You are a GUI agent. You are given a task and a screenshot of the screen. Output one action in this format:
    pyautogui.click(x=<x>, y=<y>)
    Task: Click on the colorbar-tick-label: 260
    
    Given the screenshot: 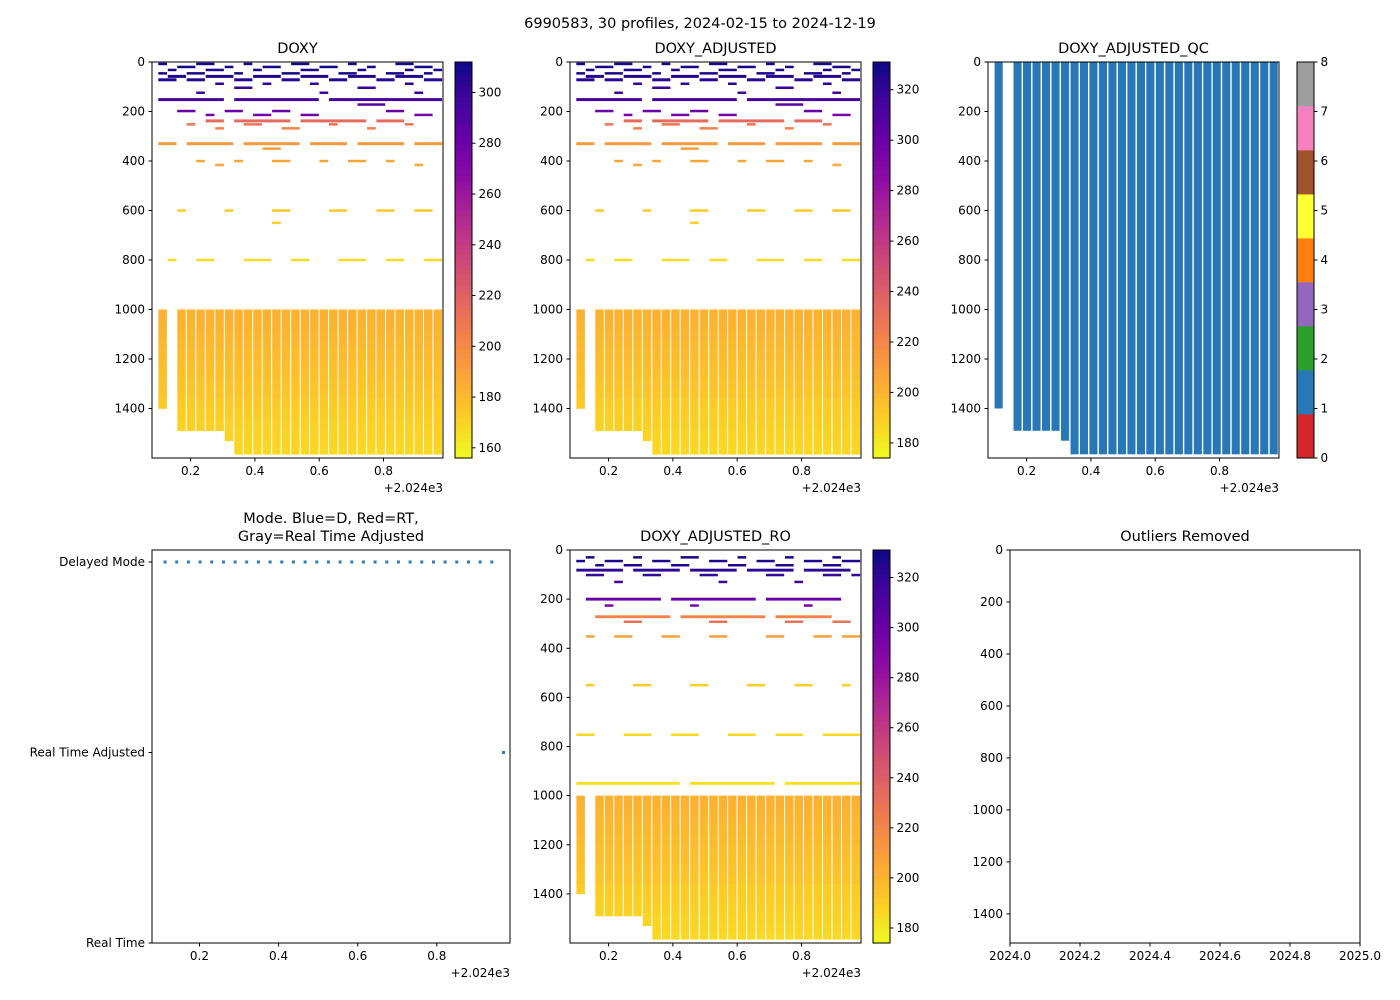 What is the action you would take?
    pyautogui.click(x=908, y=728)
    